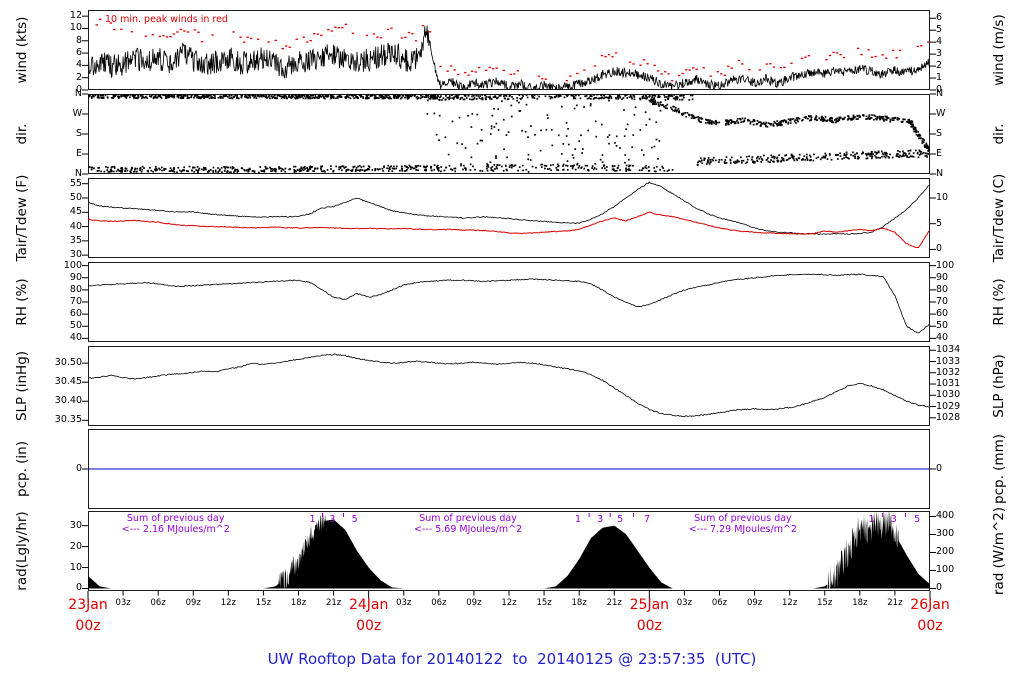  What do you see at coordinates (948, 361) in the screenshot?
I see `slp-ytick-right: 1033` at bounding box center [948, 361].